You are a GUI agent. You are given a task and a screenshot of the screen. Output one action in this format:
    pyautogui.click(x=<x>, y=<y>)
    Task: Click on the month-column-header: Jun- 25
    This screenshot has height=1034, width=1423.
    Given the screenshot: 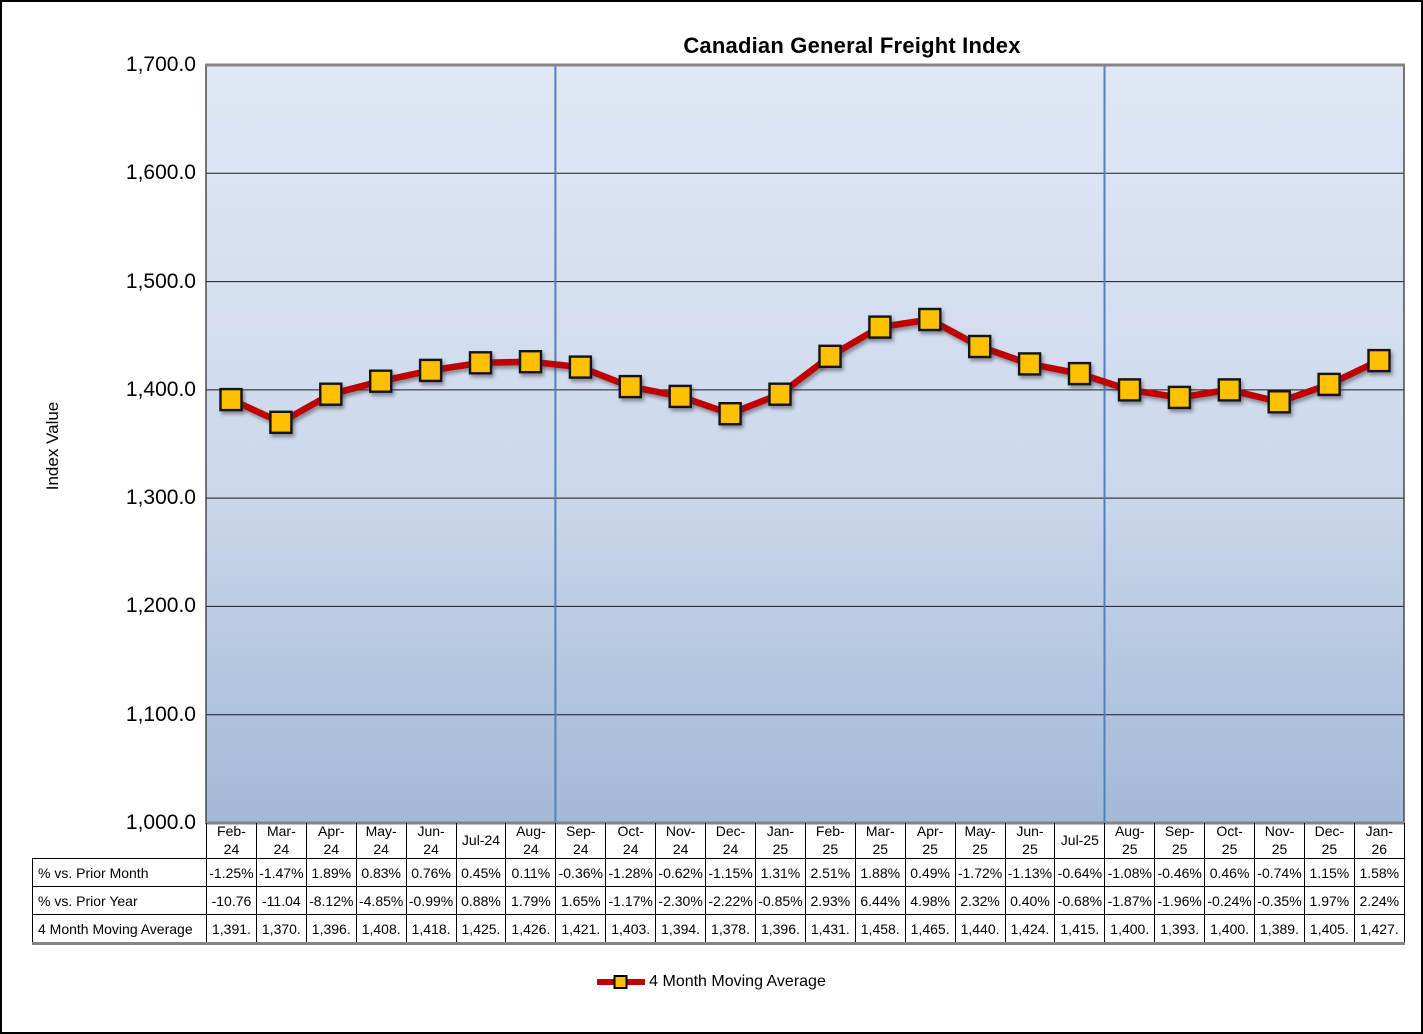 What is the action you would take?
    pyautogui.click(x=1030, y=841)
    